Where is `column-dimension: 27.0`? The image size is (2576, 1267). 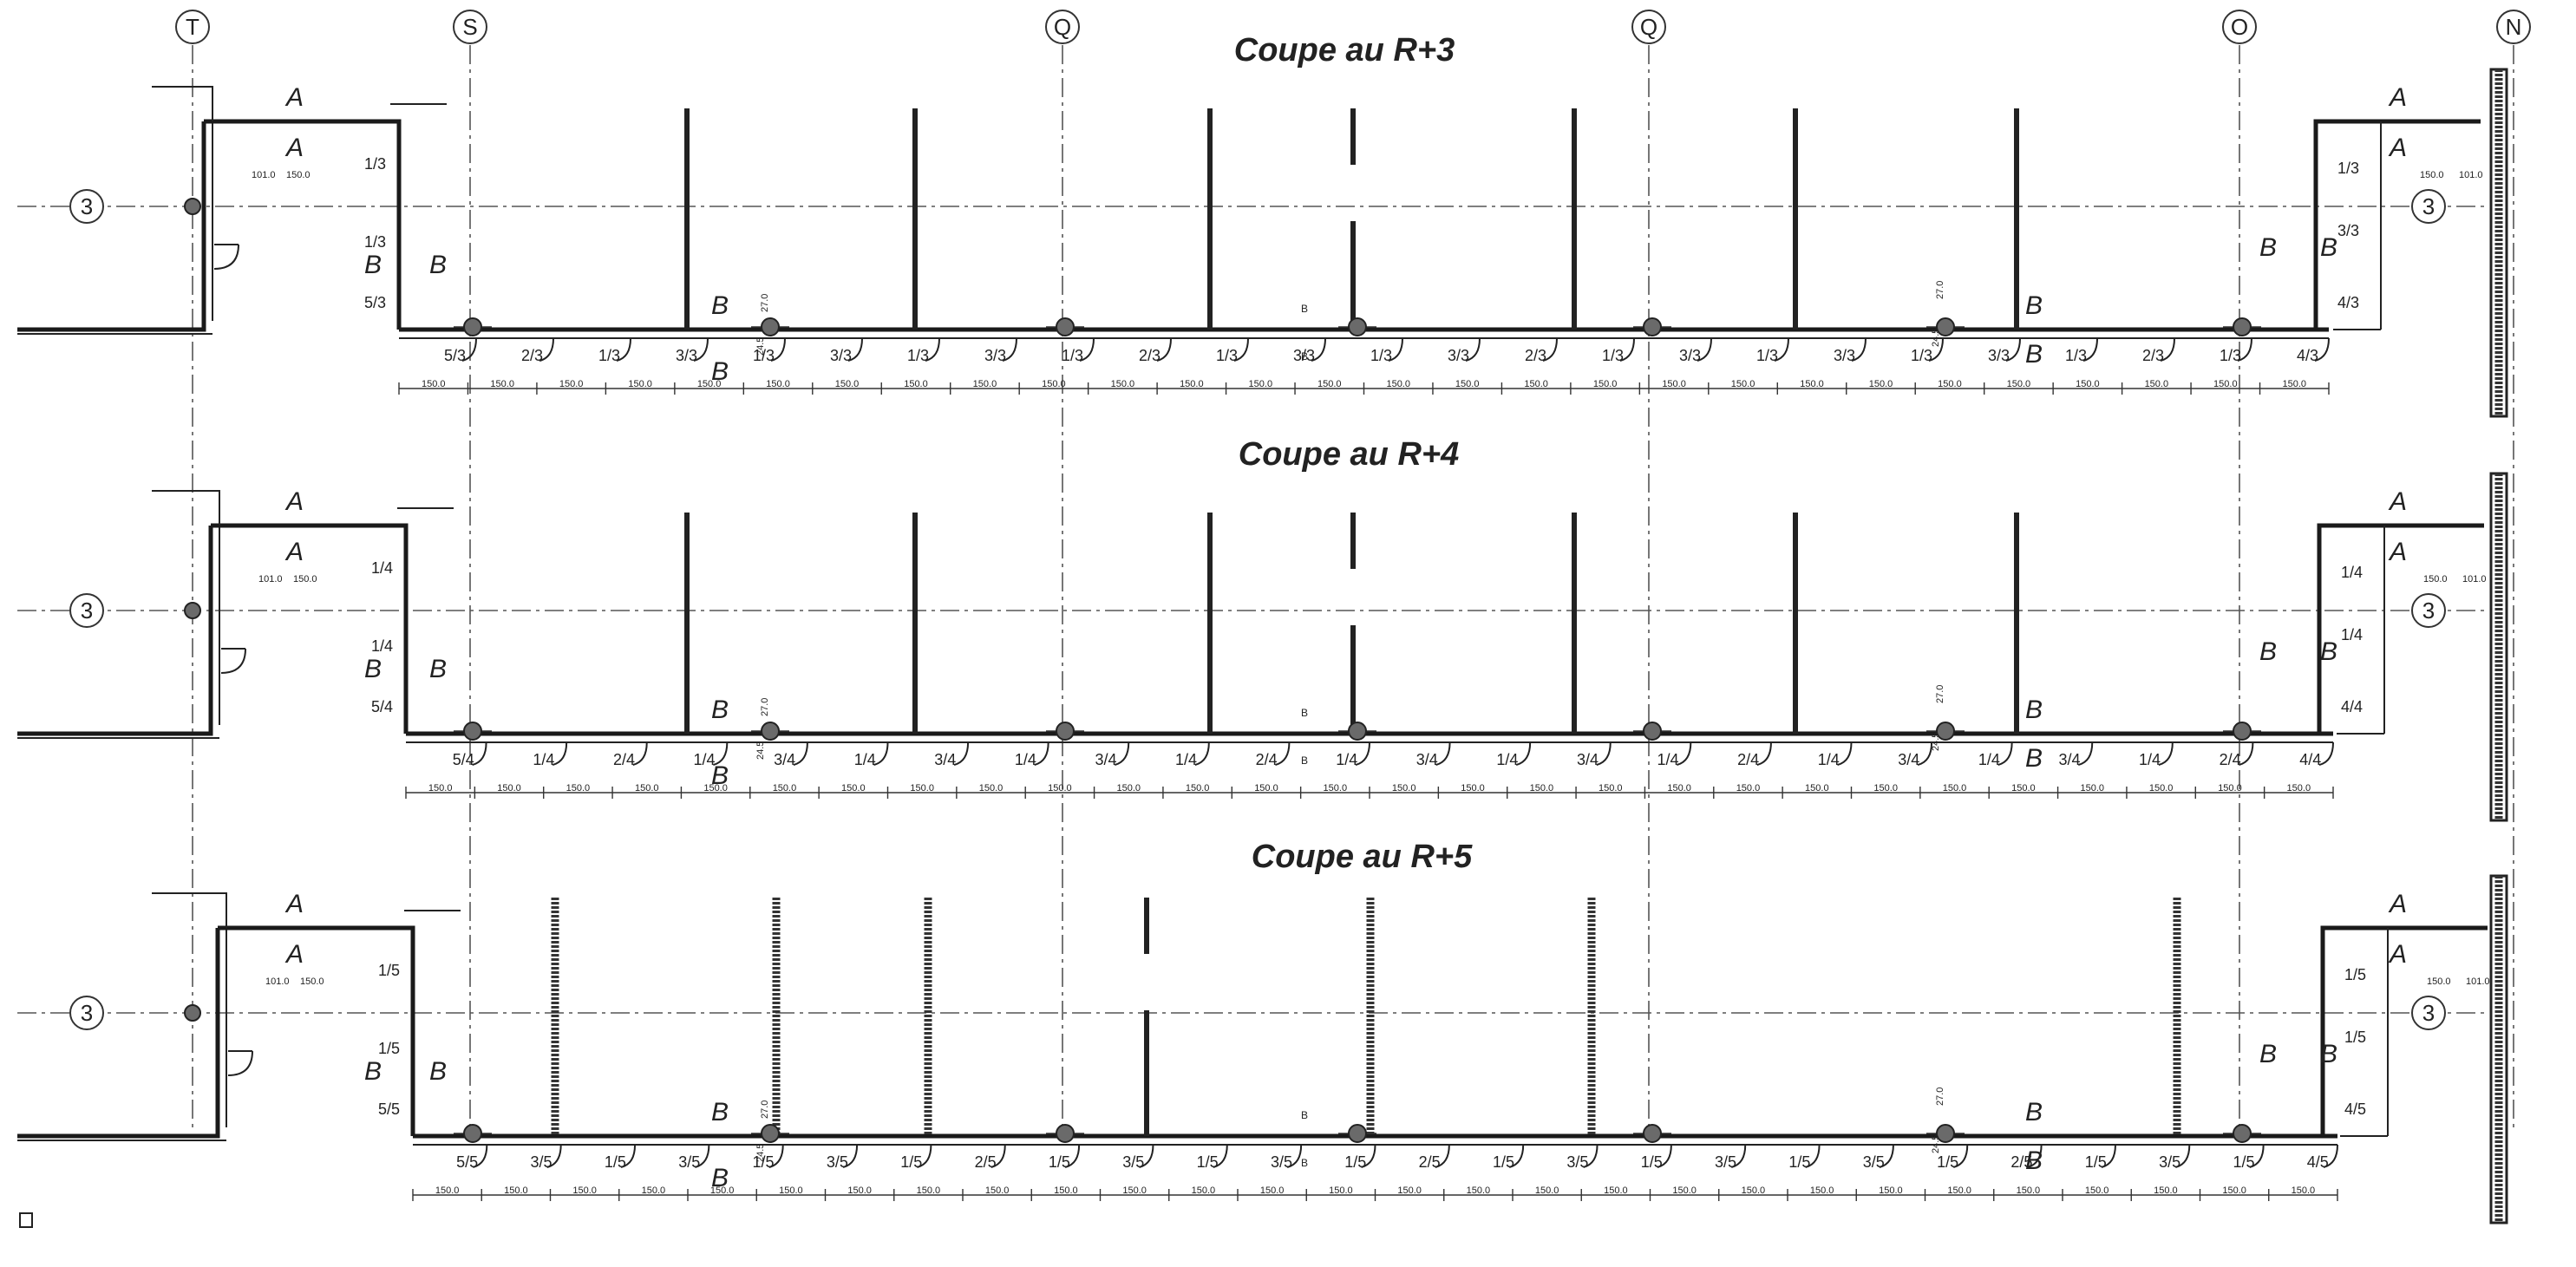
column-dimension: 27.0 is located at coordinates (1940, 290).